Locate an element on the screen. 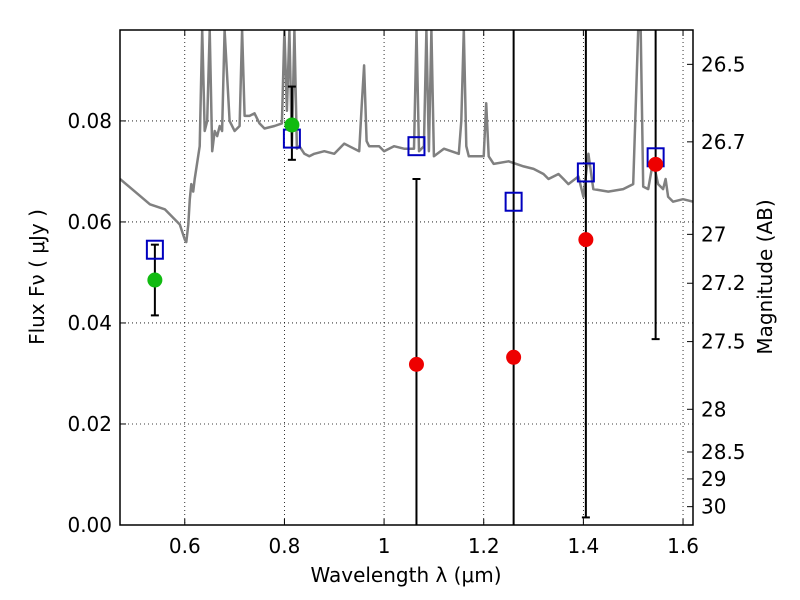  mag-tick-label: 30 is located at coordinates (713, 507).